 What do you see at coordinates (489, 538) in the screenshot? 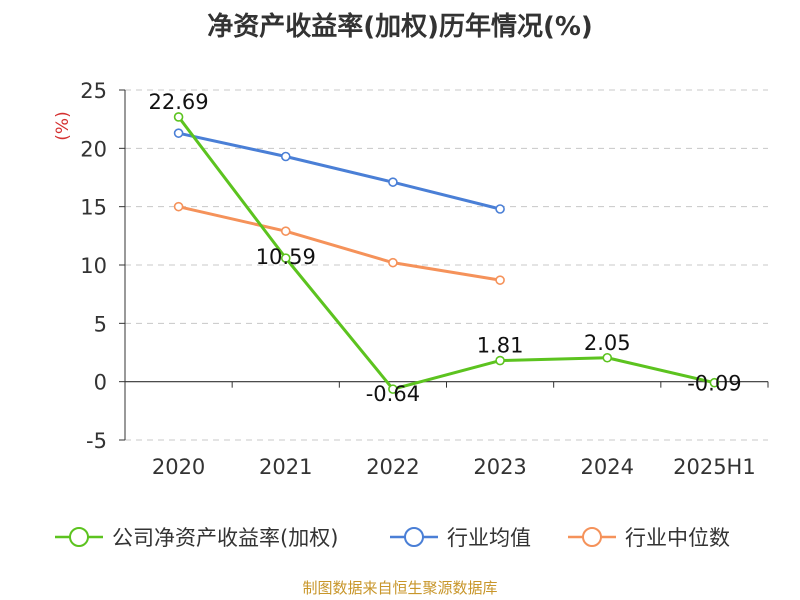
I see `legend-label: 行业均值` at bounding box center [489, 538].